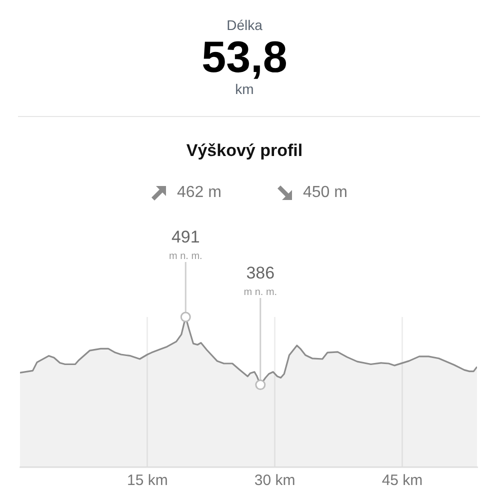 Image resolution: width=489 pixels, height=500 pixels. I want to click on text: 462 m, so click(199, 193).